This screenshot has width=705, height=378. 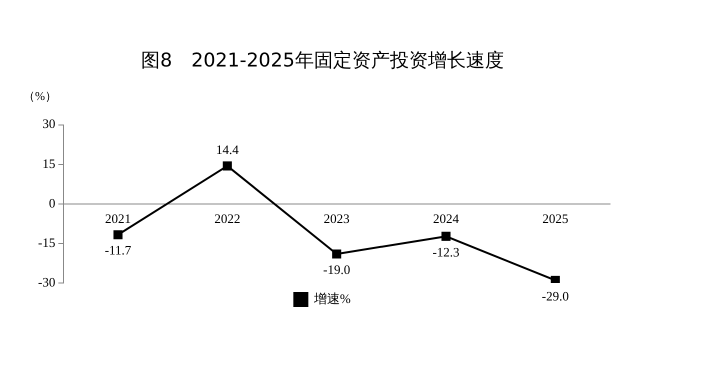 What do you see at coordinates (49, 163) in the screenshot?
I see `y-tick-label: 15` at bounding box center [49, 163].